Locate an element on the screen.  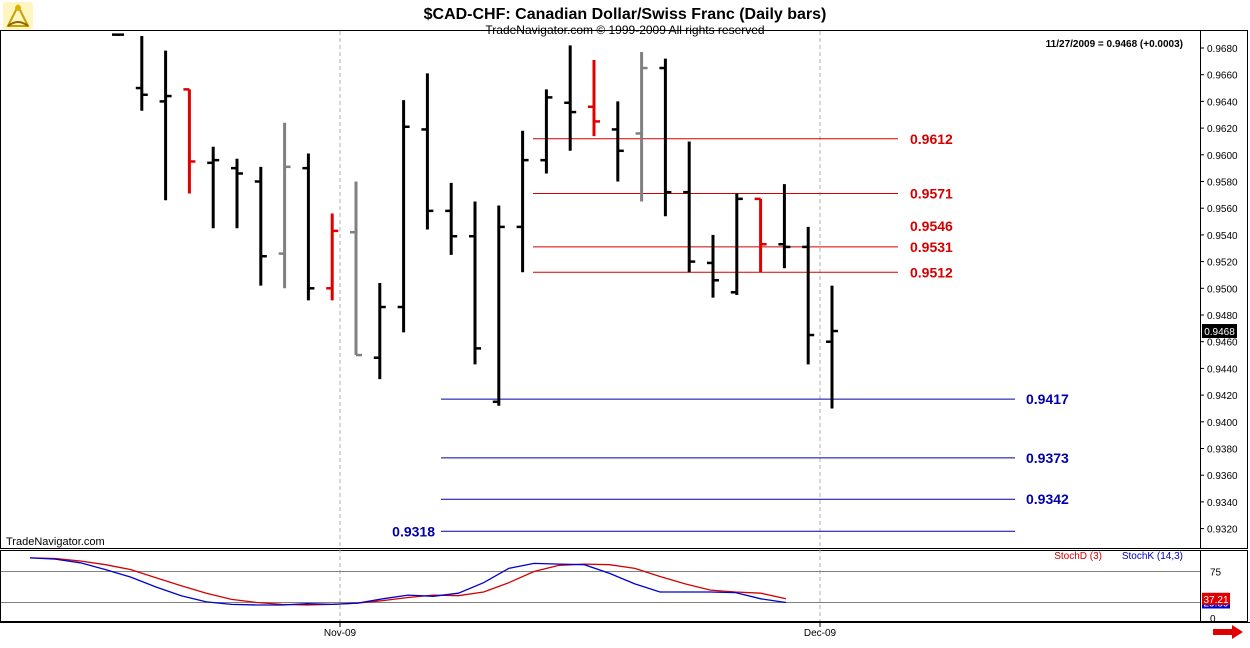
stochastic-panel-frame is located at coordinates (624, 586).